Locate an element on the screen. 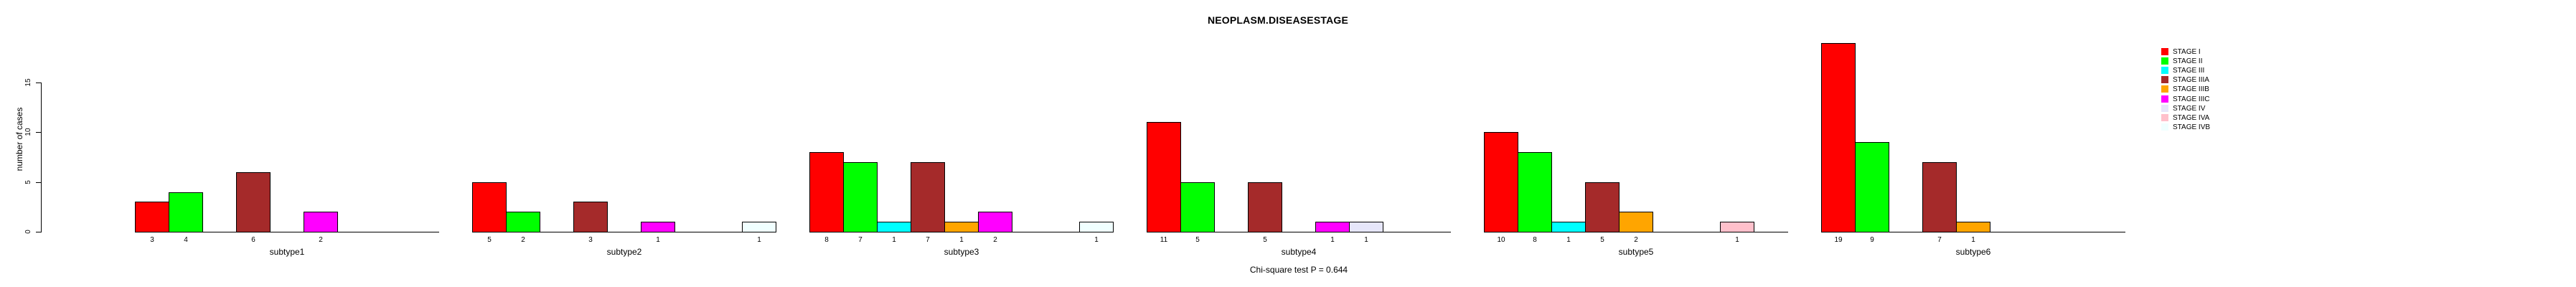  legend-label: STAGE IV is located at coordinates (2189, 108).